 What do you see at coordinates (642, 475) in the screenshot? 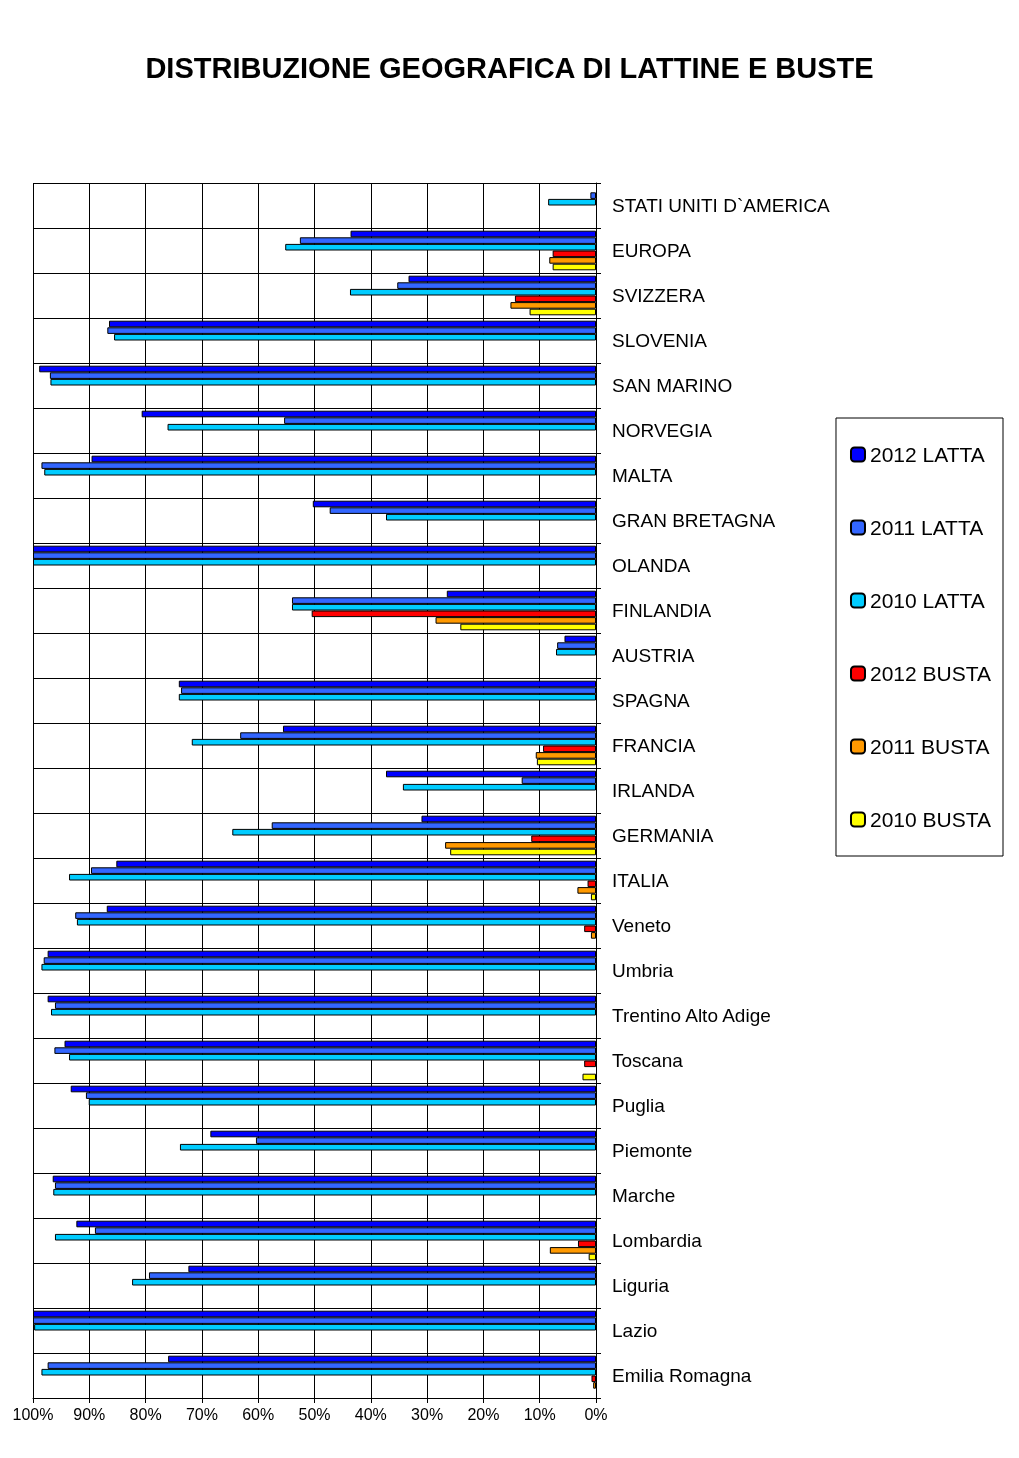
I see `y-tick-label: MALTA` at bounding box center [642, 475].